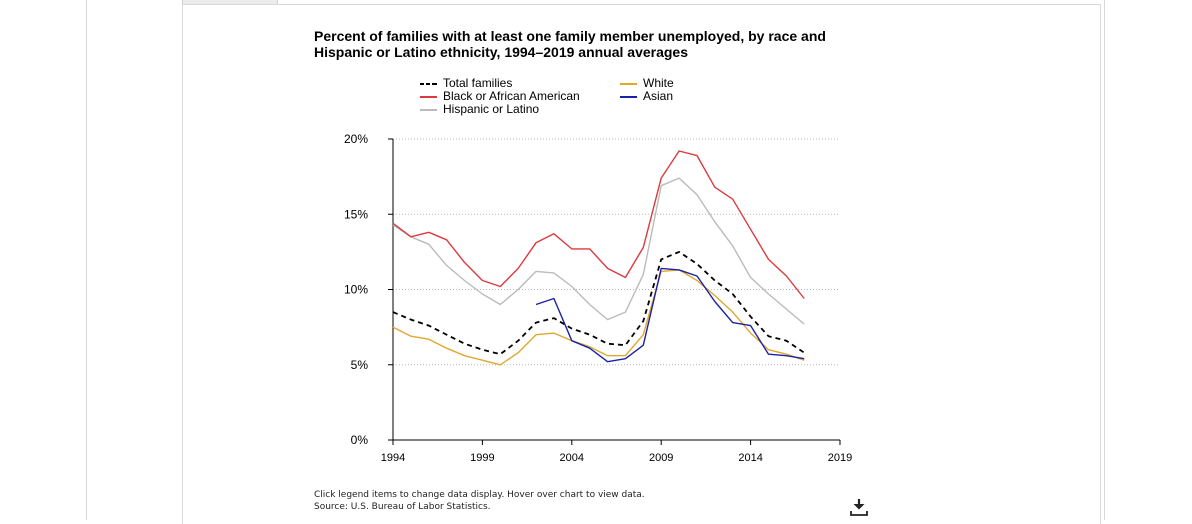  What do you see at coordinates (356, 139) in the screenshot?
I see `y-tick-label: 20%` at bounding box center [356, 139].